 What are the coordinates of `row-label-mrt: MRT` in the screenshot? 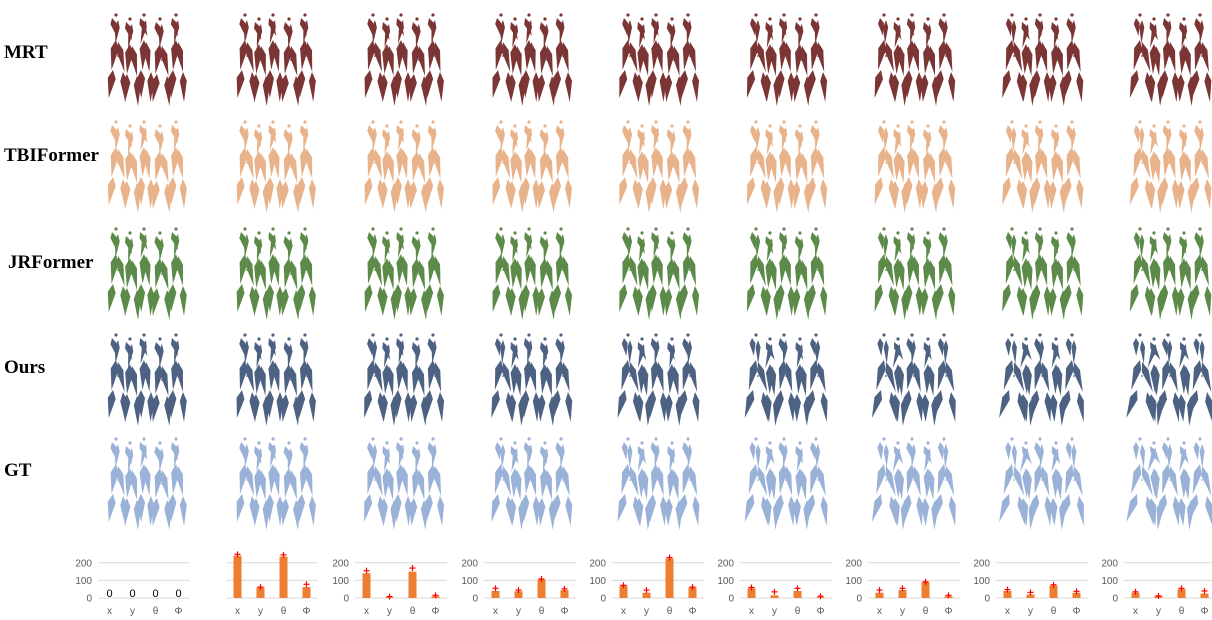 It's located at (26, 52).